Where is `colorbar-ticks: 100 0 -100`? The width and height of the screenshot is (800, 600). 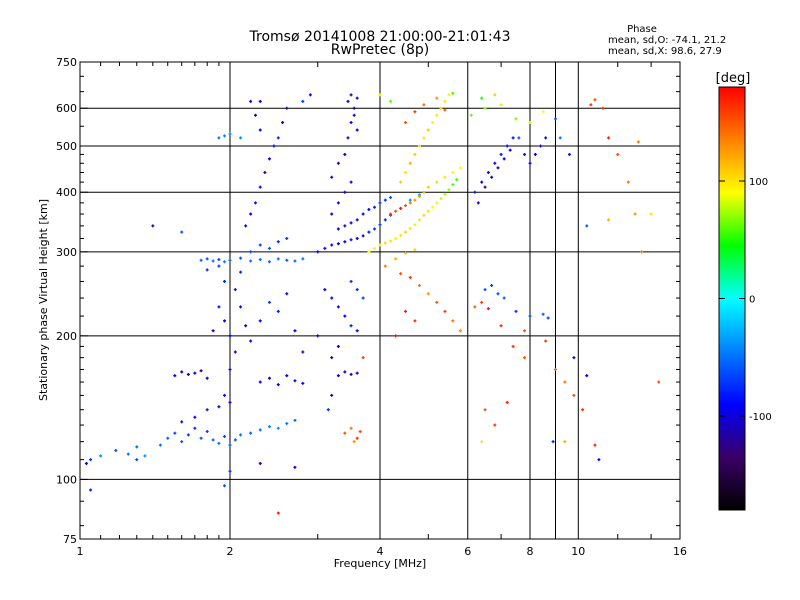 colorbar-ticks: 100 0 -100 is located at coordinates (745, 300).